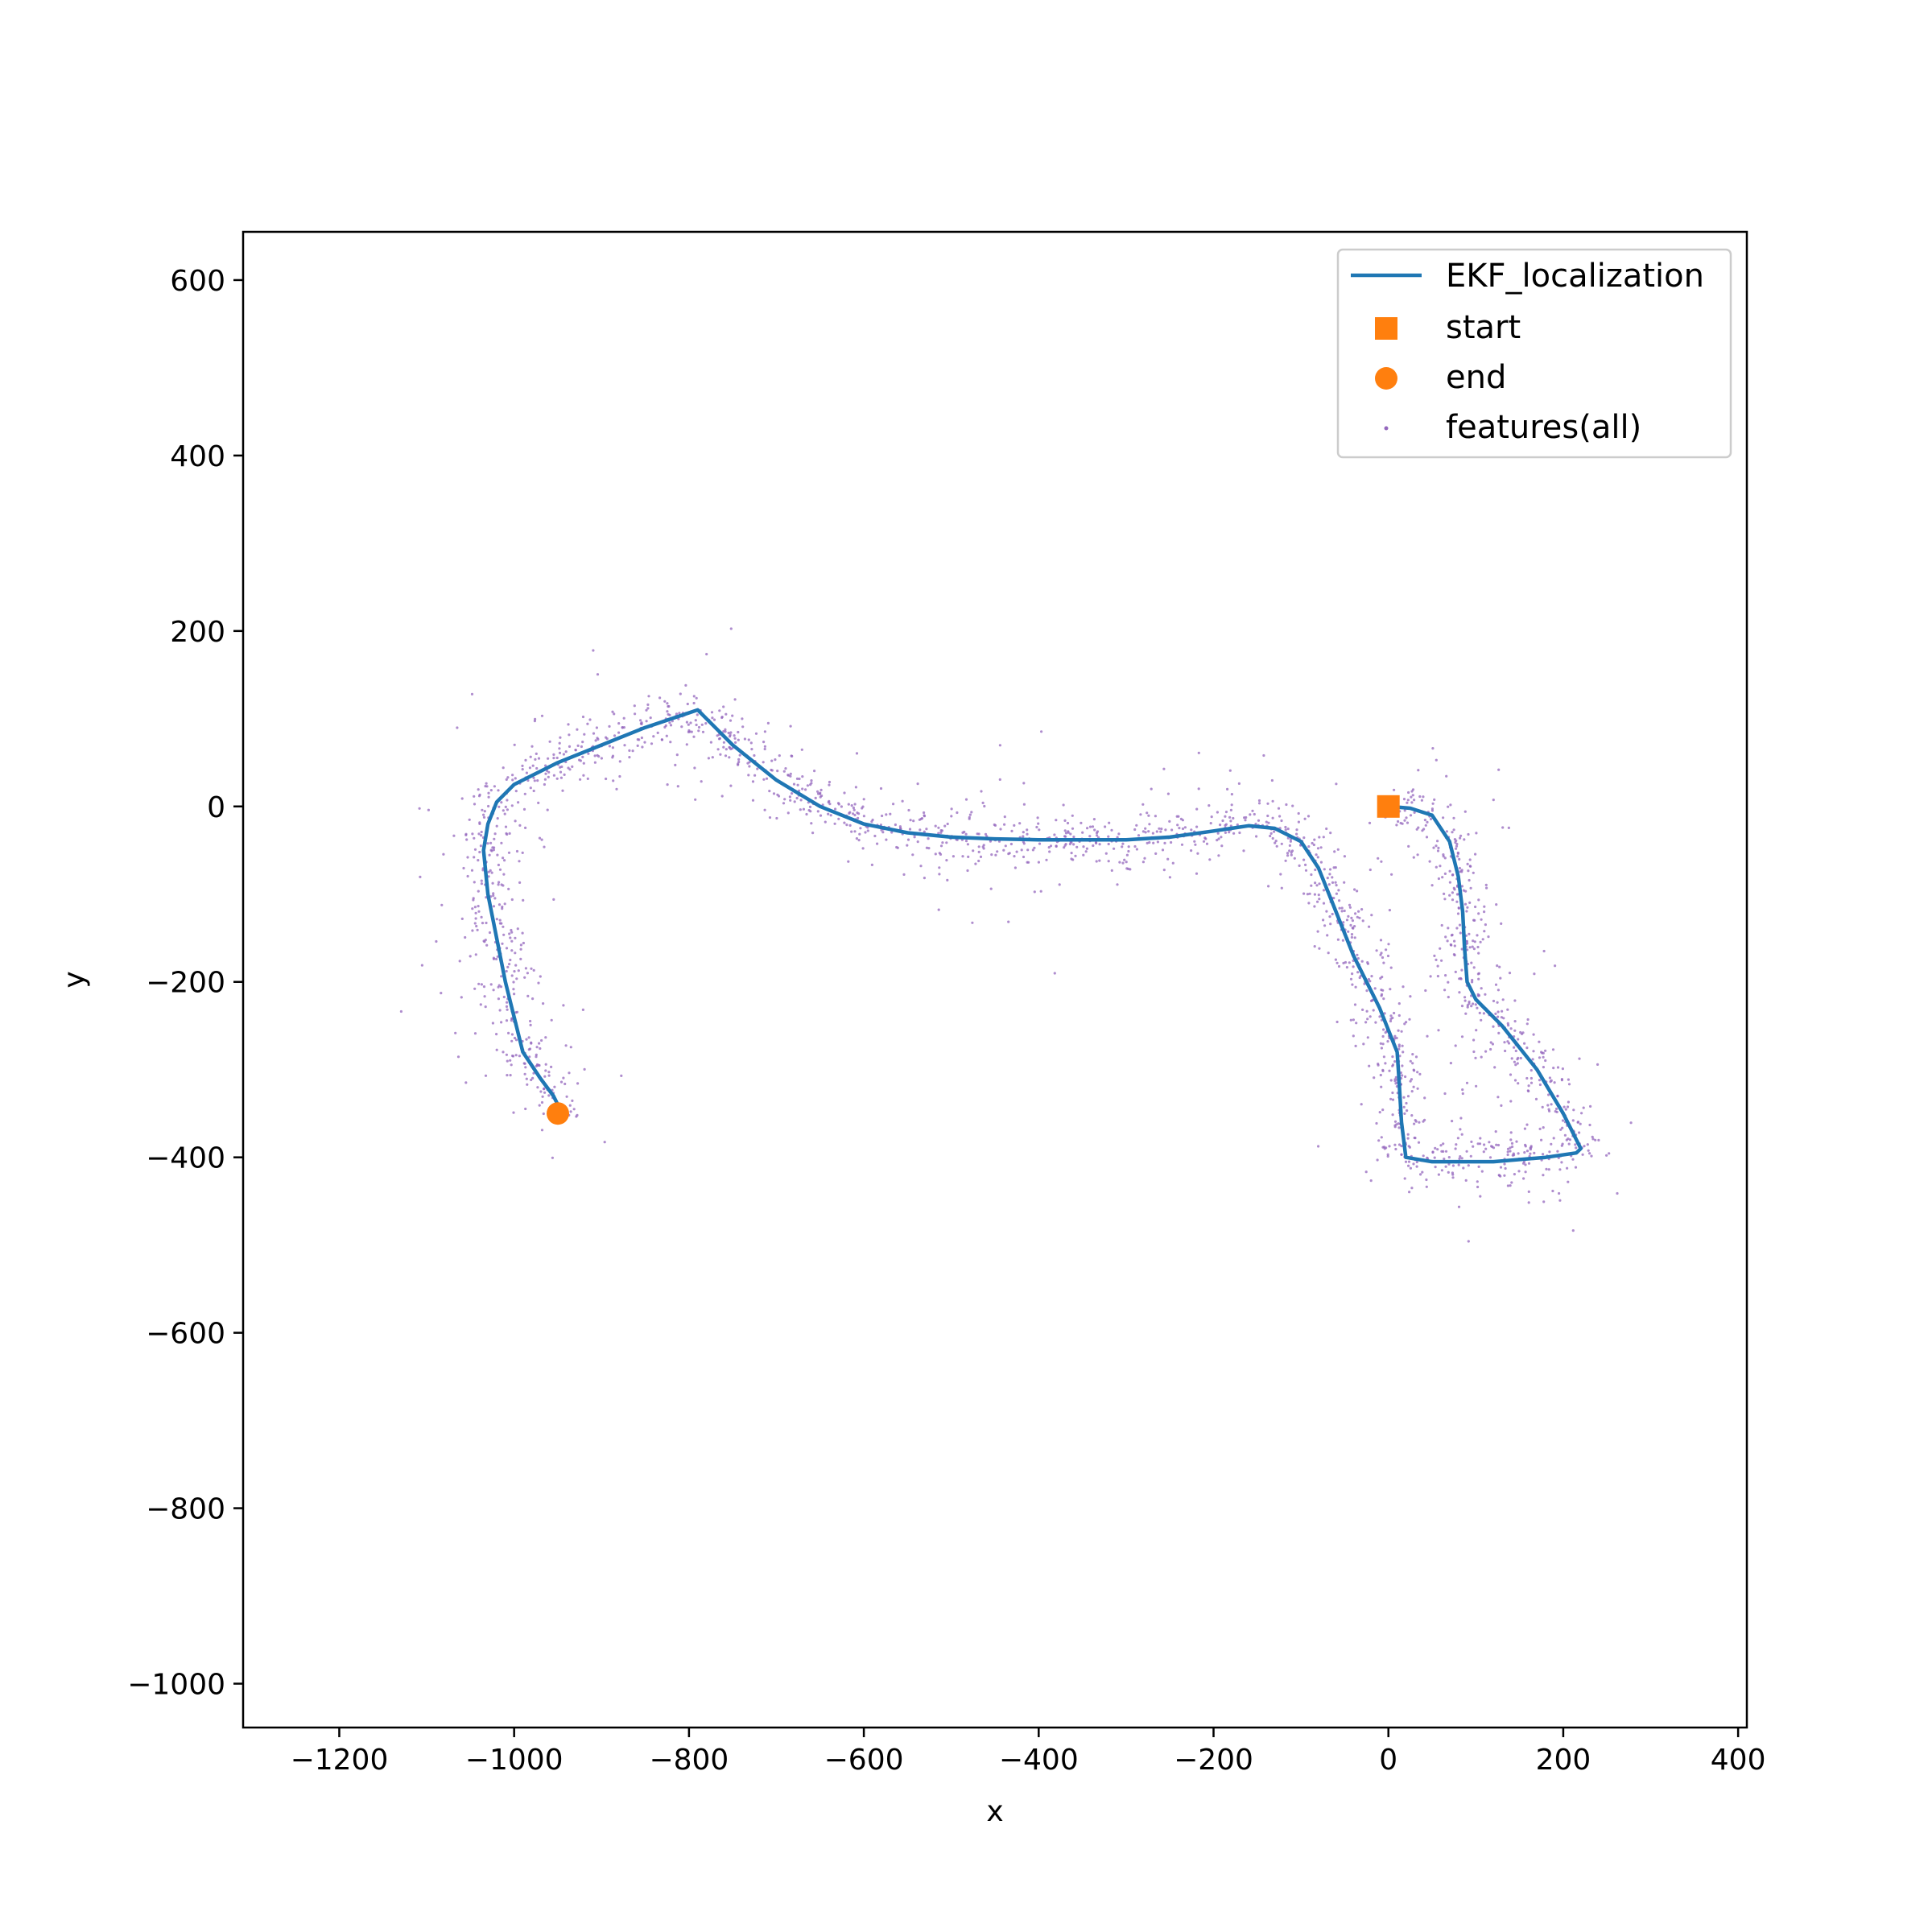  Describe the element at coordinates (1039, 1760) in the screenshot. I see `x-tick-label: −400` at that location.